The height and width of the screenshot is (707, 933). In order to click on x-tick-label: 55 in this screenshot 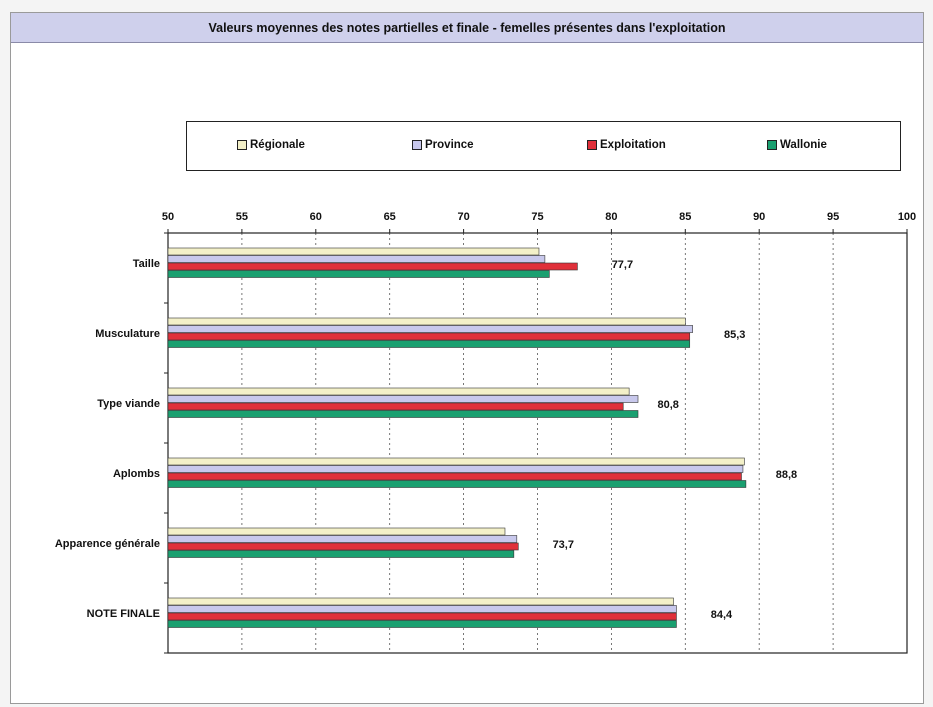, I will do `click(242, 217)`.